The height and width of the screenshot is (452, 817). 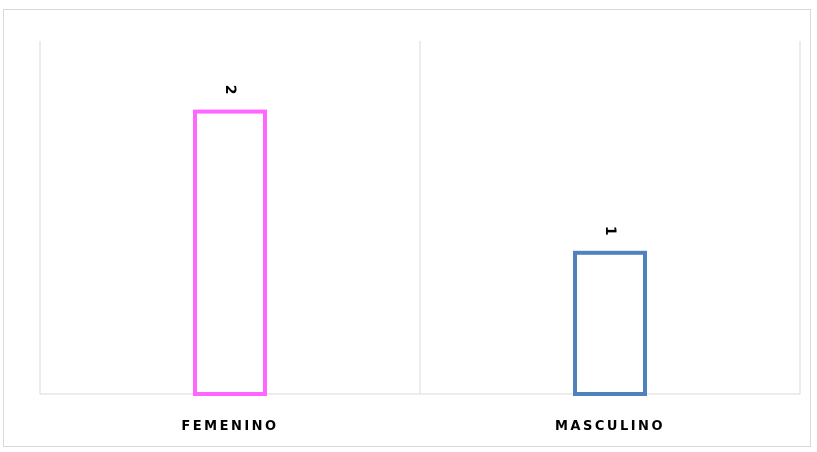 I want to click on data-label-femenino: 2, so click(x=230, y=90).